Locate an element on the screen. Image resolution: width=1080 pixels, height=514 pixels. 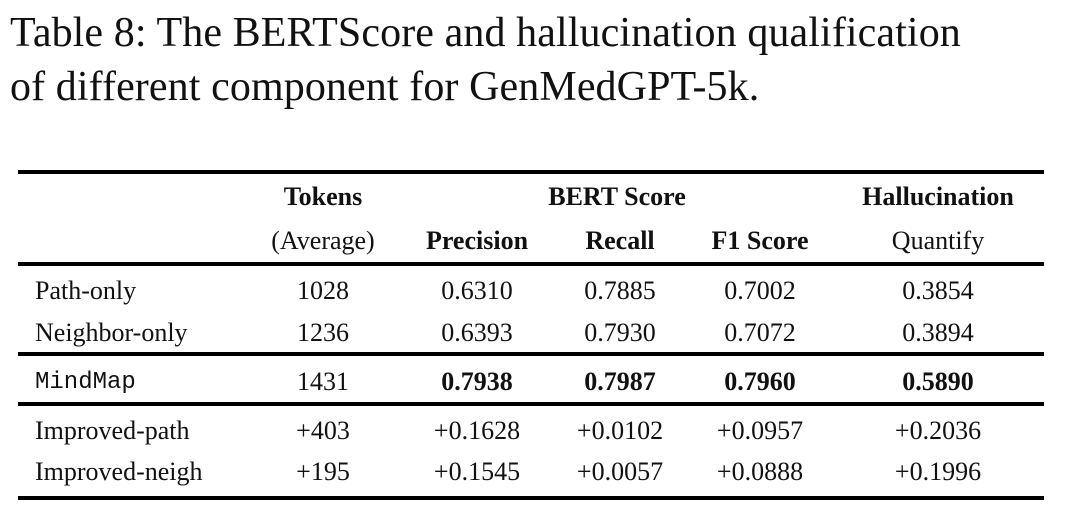
top-rule is located at coordinates (531, 172).